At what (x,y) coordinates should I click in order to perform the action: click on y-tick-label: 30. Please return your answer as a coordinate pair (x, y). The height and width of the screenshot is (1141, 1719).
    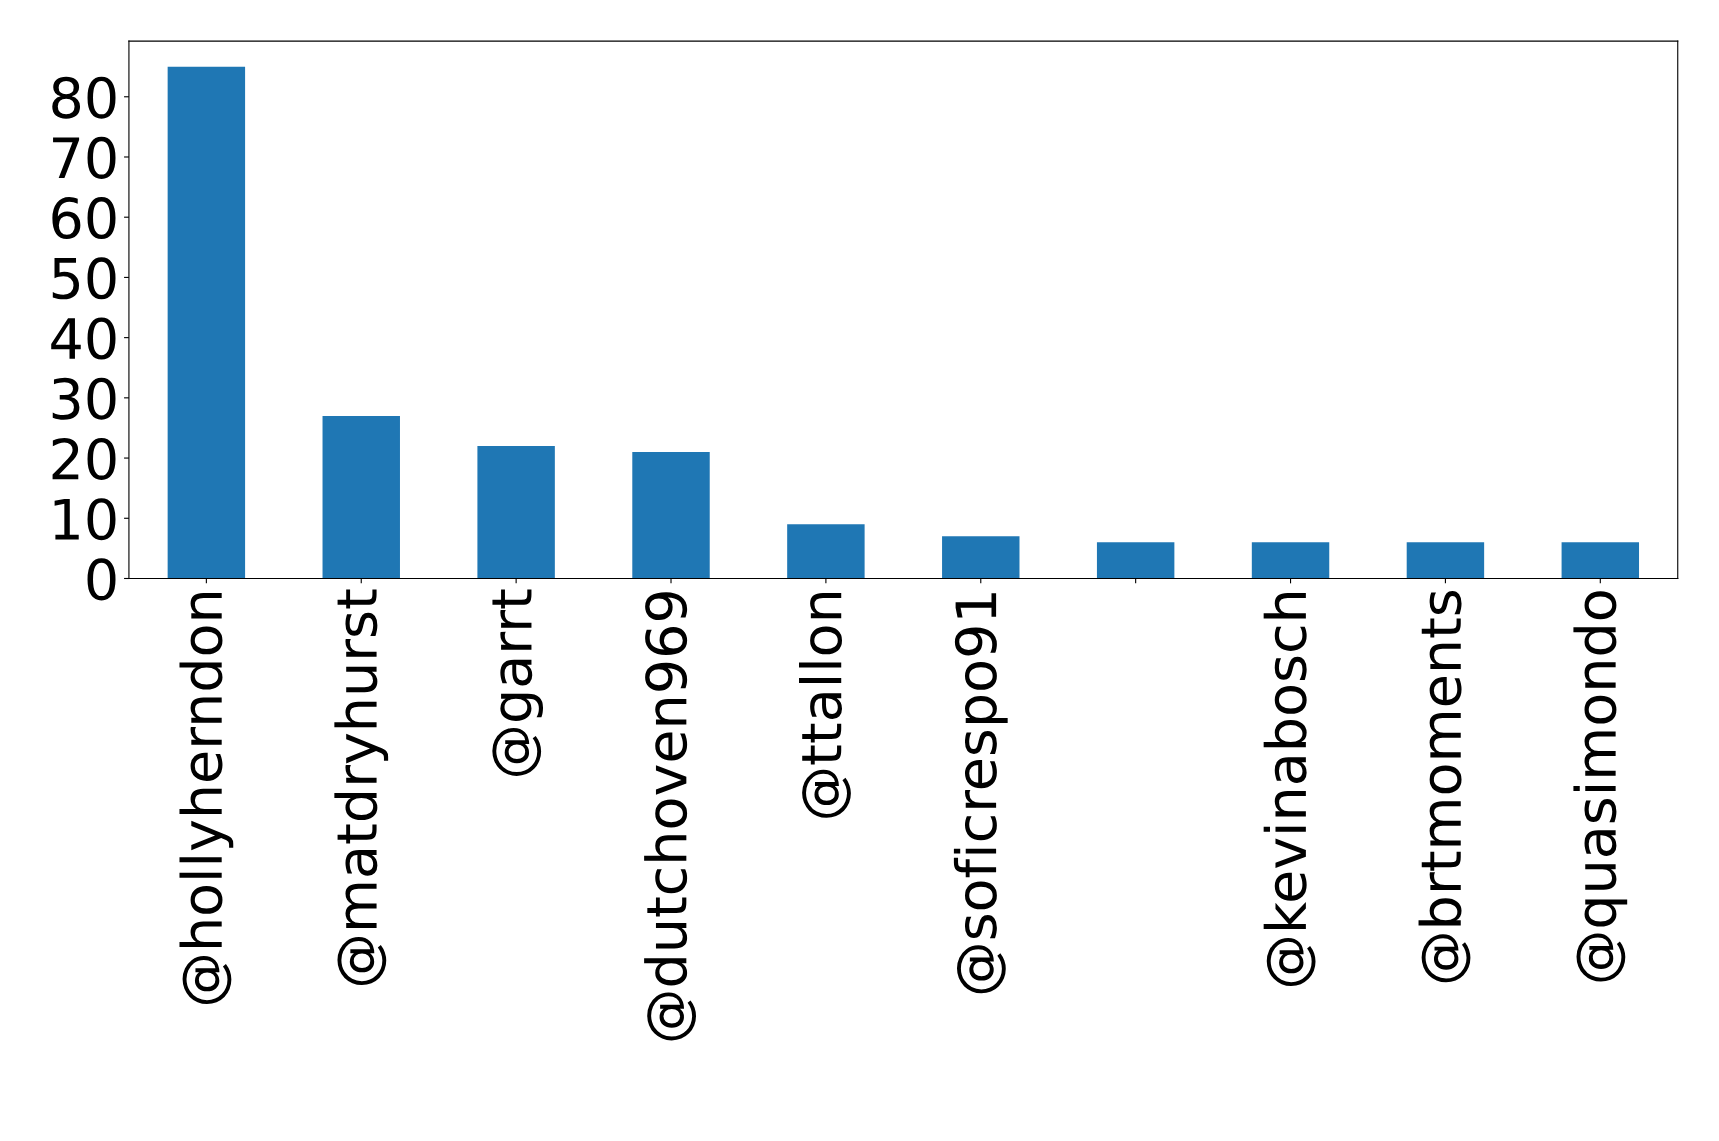
    Looking at the image, I should click on (84, 398).